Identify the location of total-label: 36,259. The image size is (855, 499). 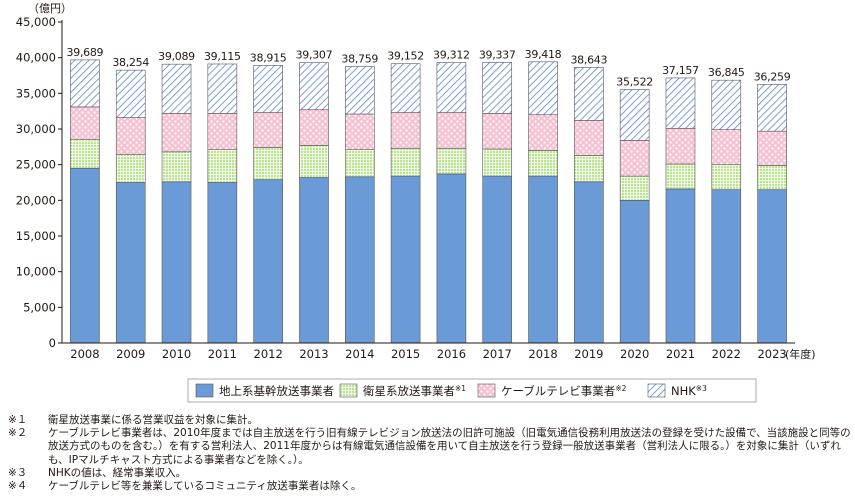
(772, 76).